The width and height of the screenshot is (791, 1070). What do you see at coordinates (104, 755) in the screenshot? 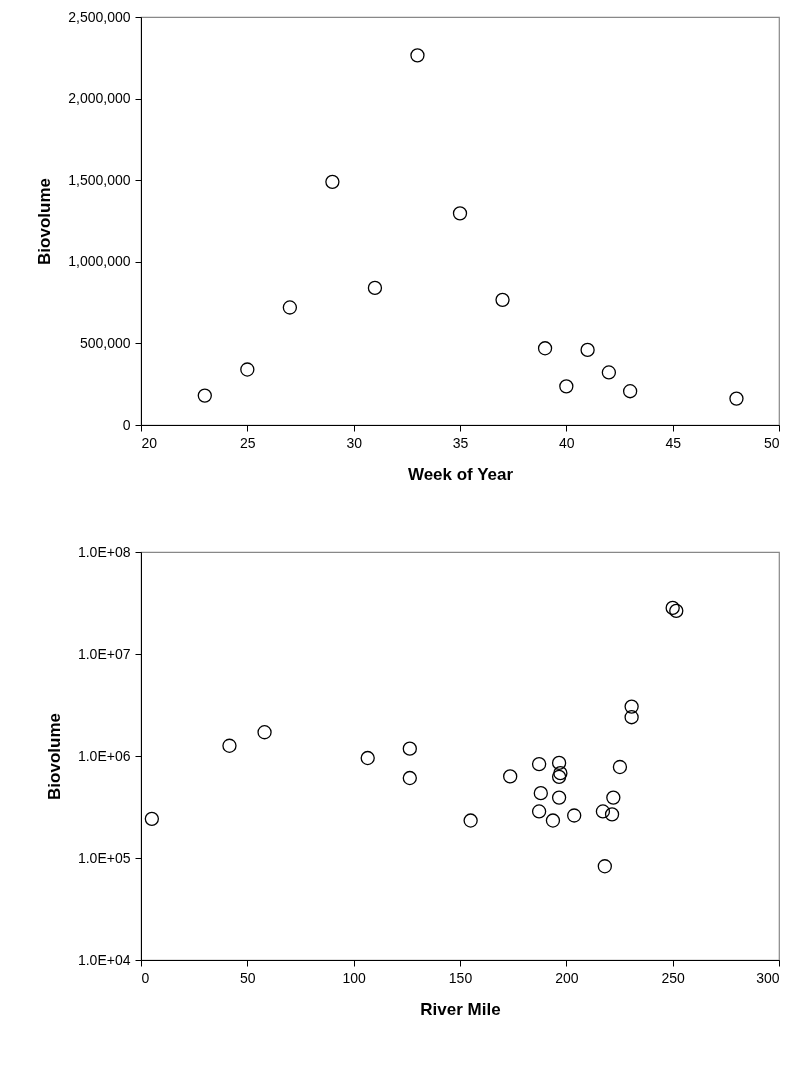
I see `y-tick-label: 1.0E+06` at bounding box center [104, 755].